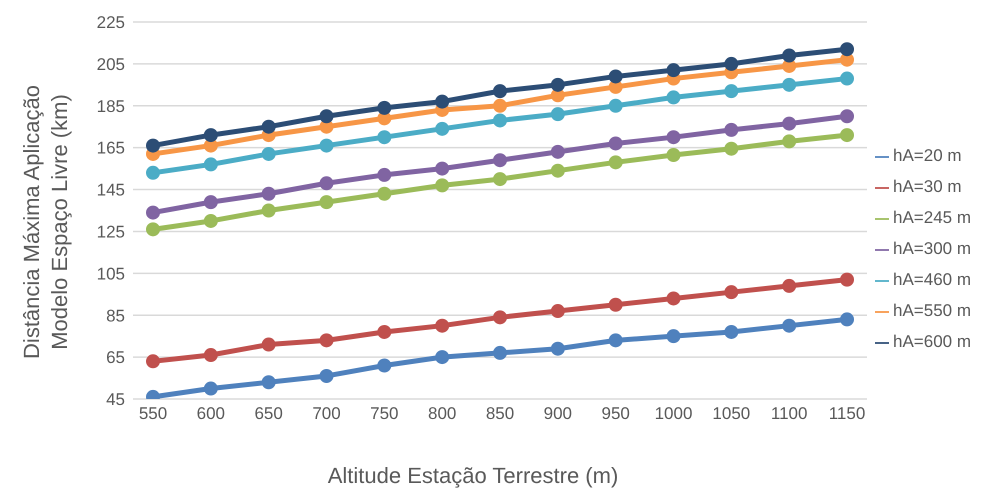  I want to click on x-tick-label: 900, so click(558, 414).